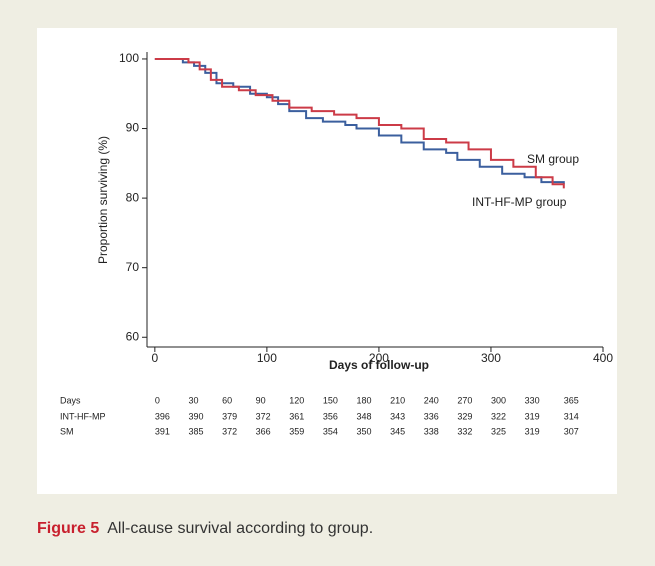 This screenshot has height=566, width=655. What do you see at coordinates (553, 159) in the screenshot?
I see `series-label: SM group` at bounding box center [553, 159].